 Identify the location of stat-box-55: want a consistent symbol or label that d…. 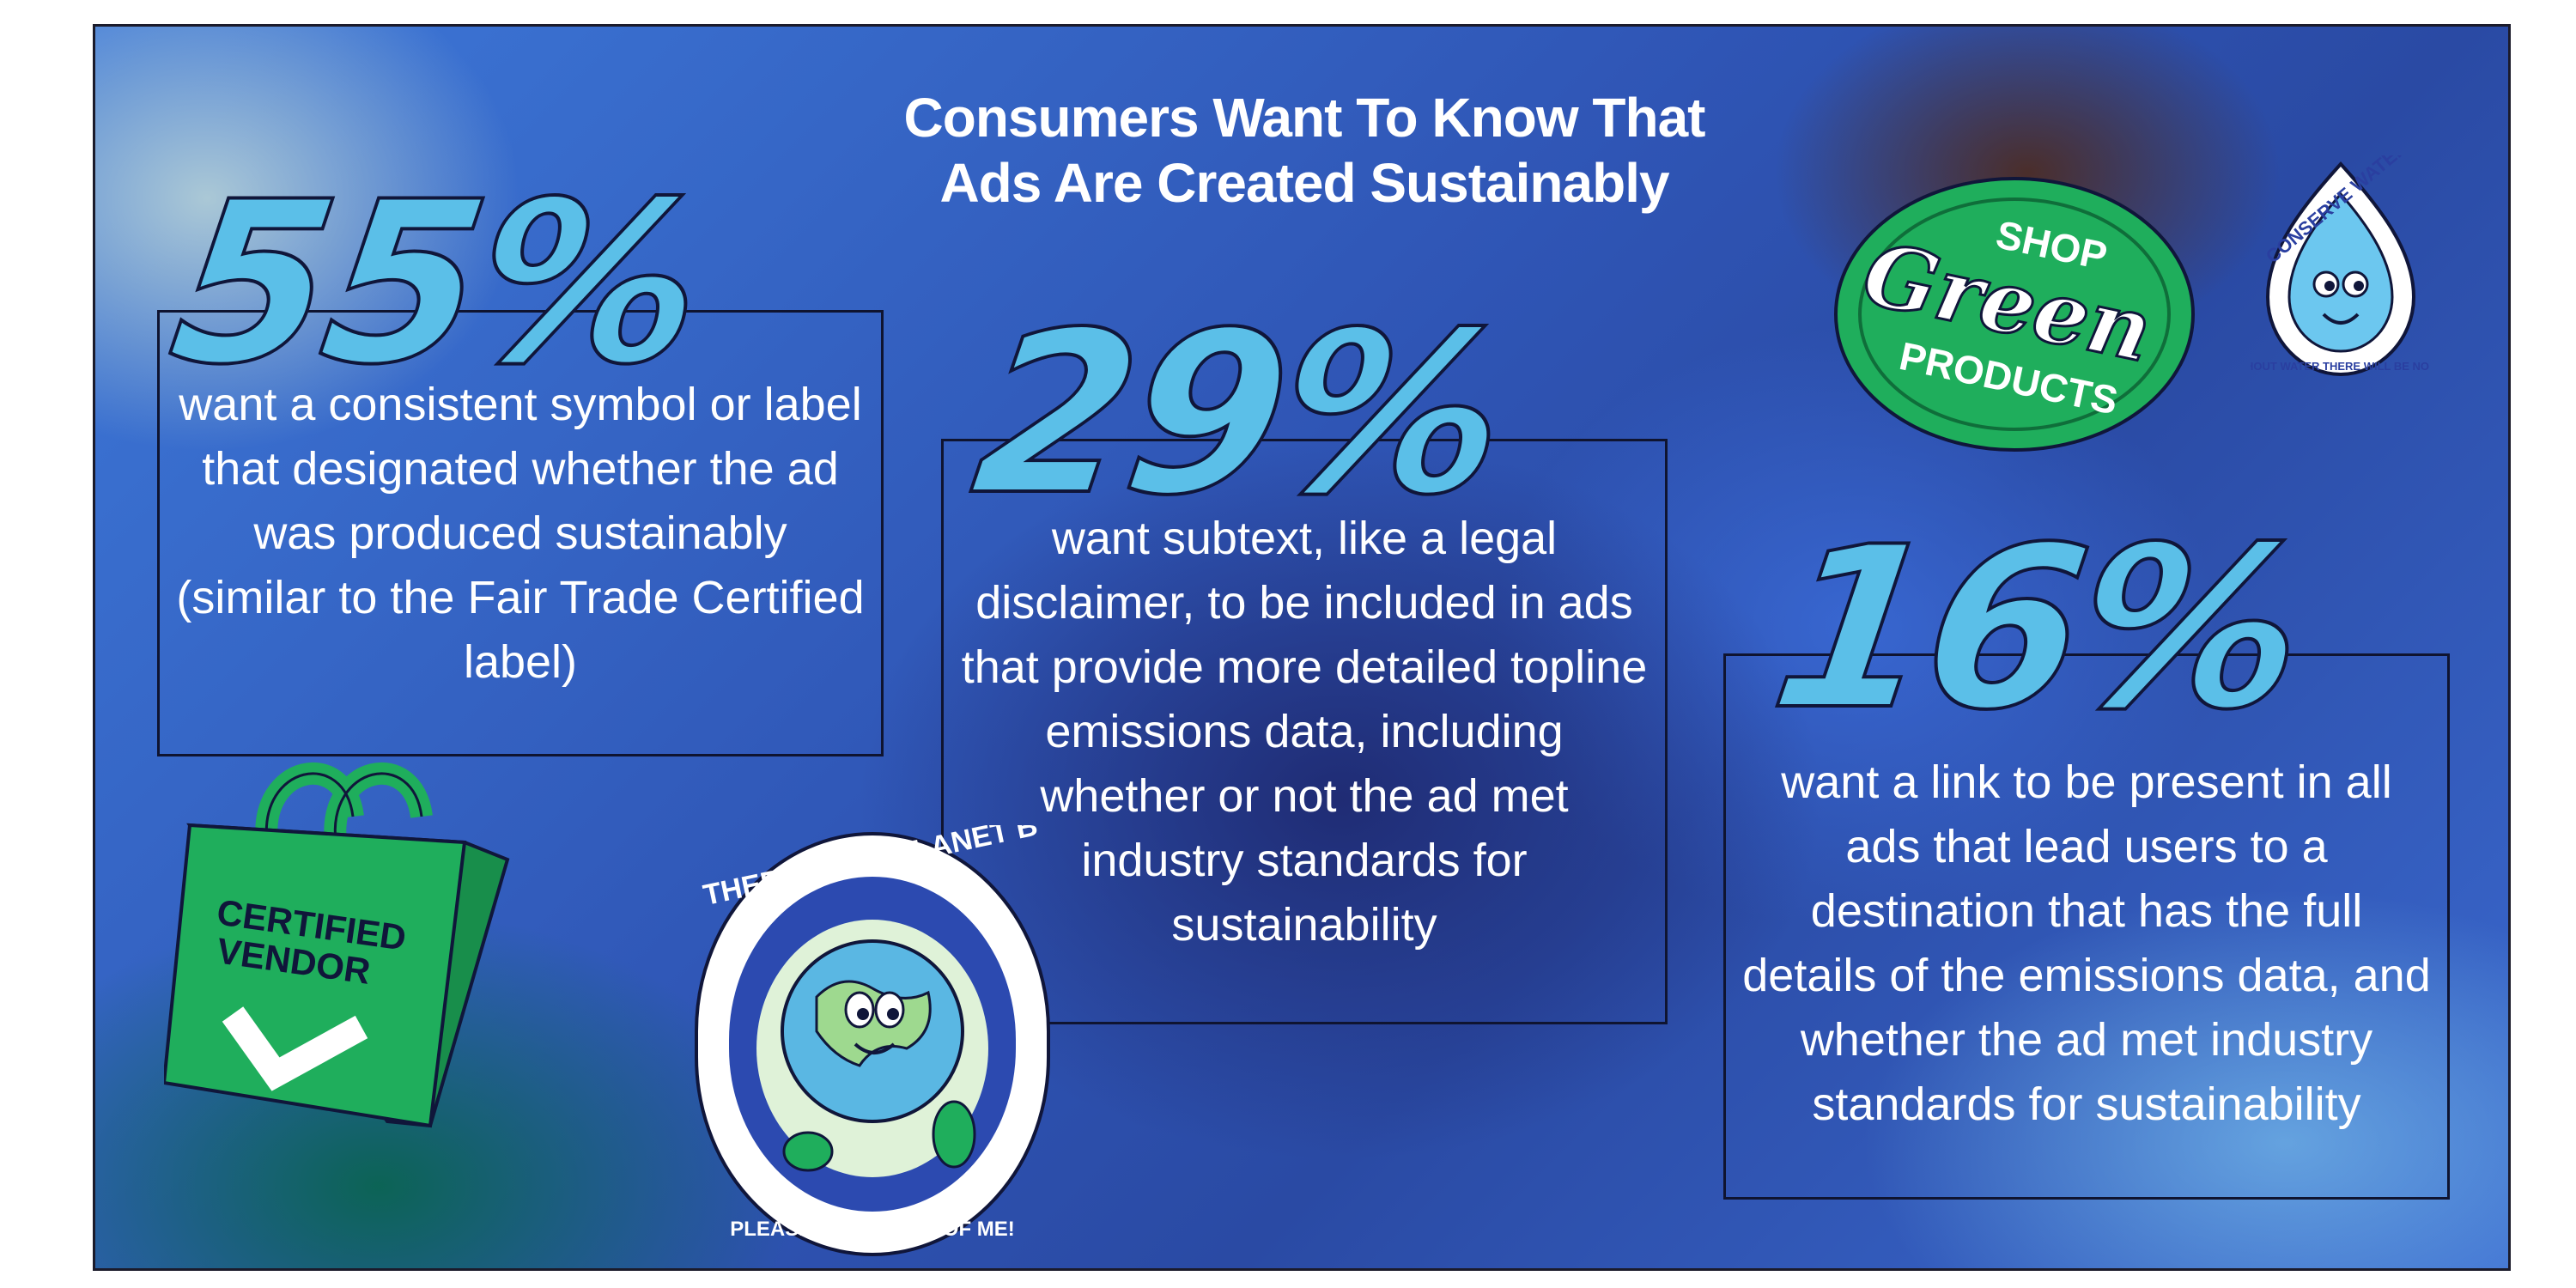
(521, 533).